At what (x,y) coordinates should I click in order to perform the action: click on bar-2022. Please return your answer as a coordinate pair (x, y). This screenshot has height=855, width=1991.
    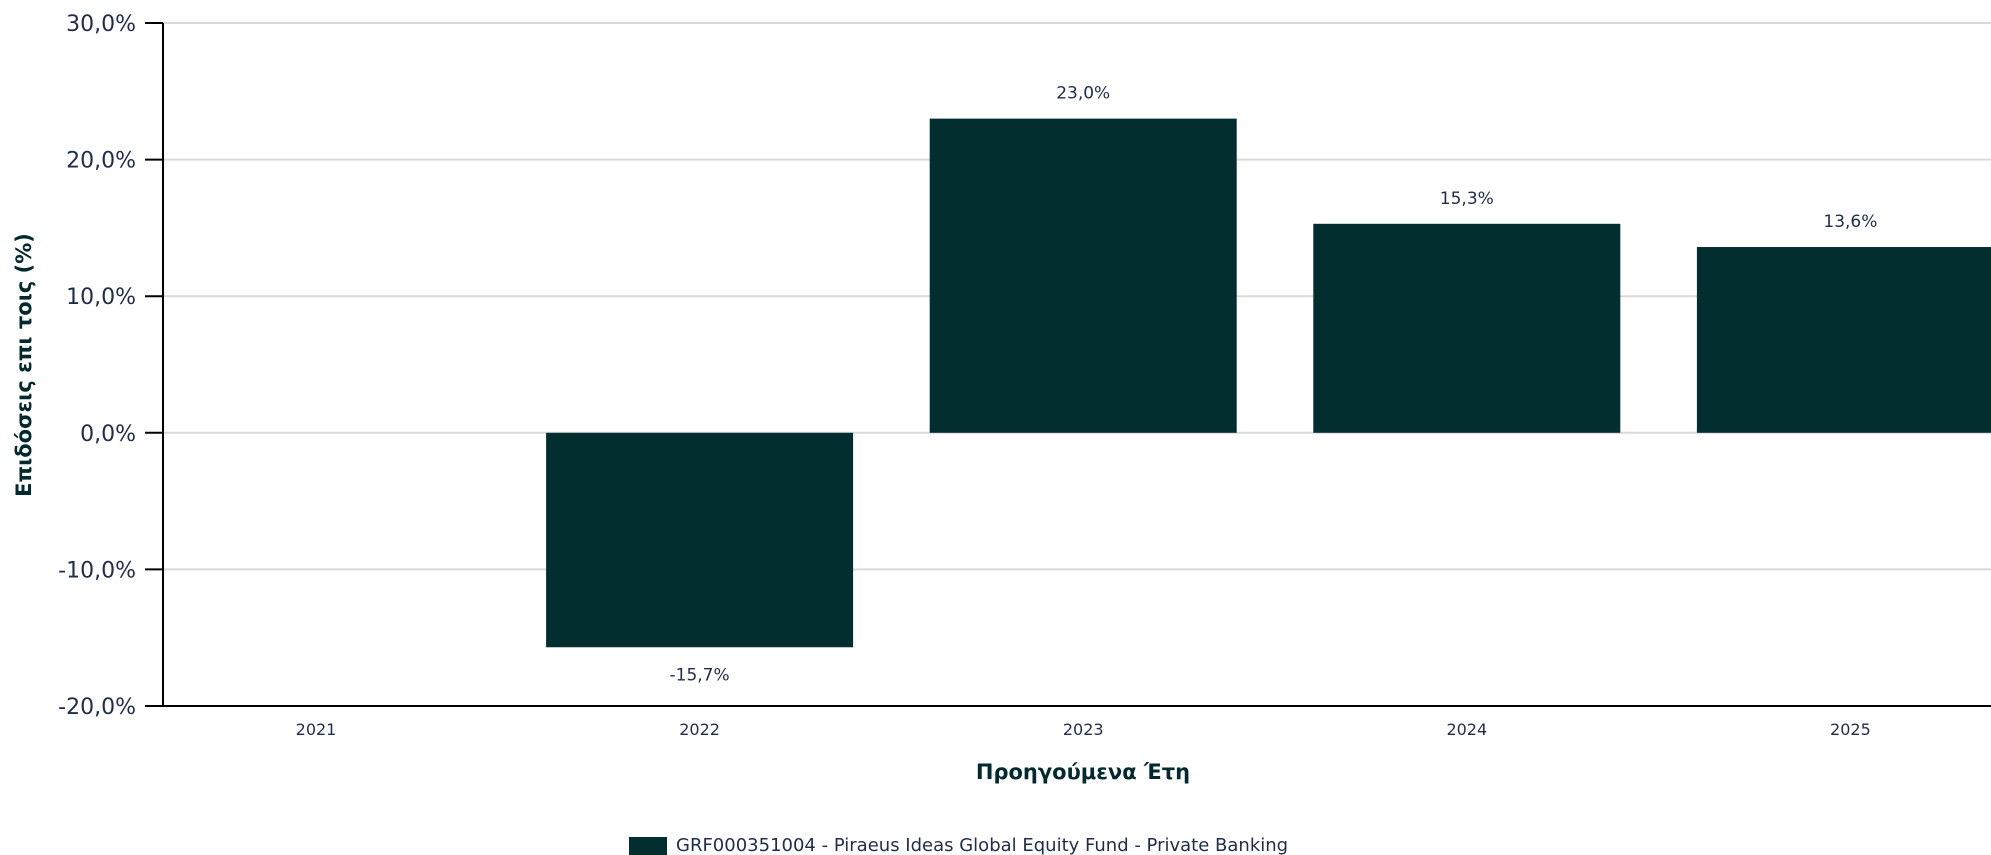
    Looking at the image, I should click on (700, 540).